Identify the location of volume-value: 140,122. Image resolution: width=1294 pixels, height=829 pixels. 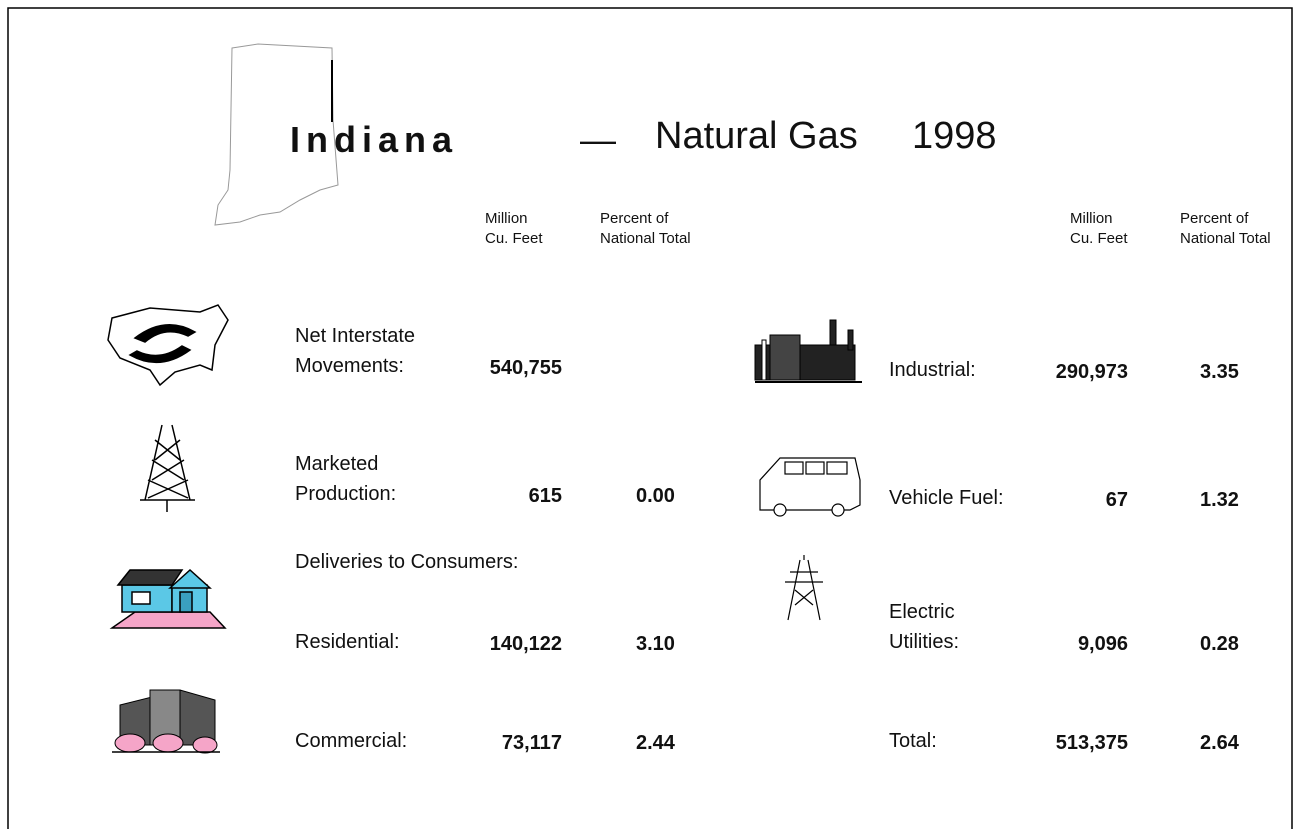
(526, 644).